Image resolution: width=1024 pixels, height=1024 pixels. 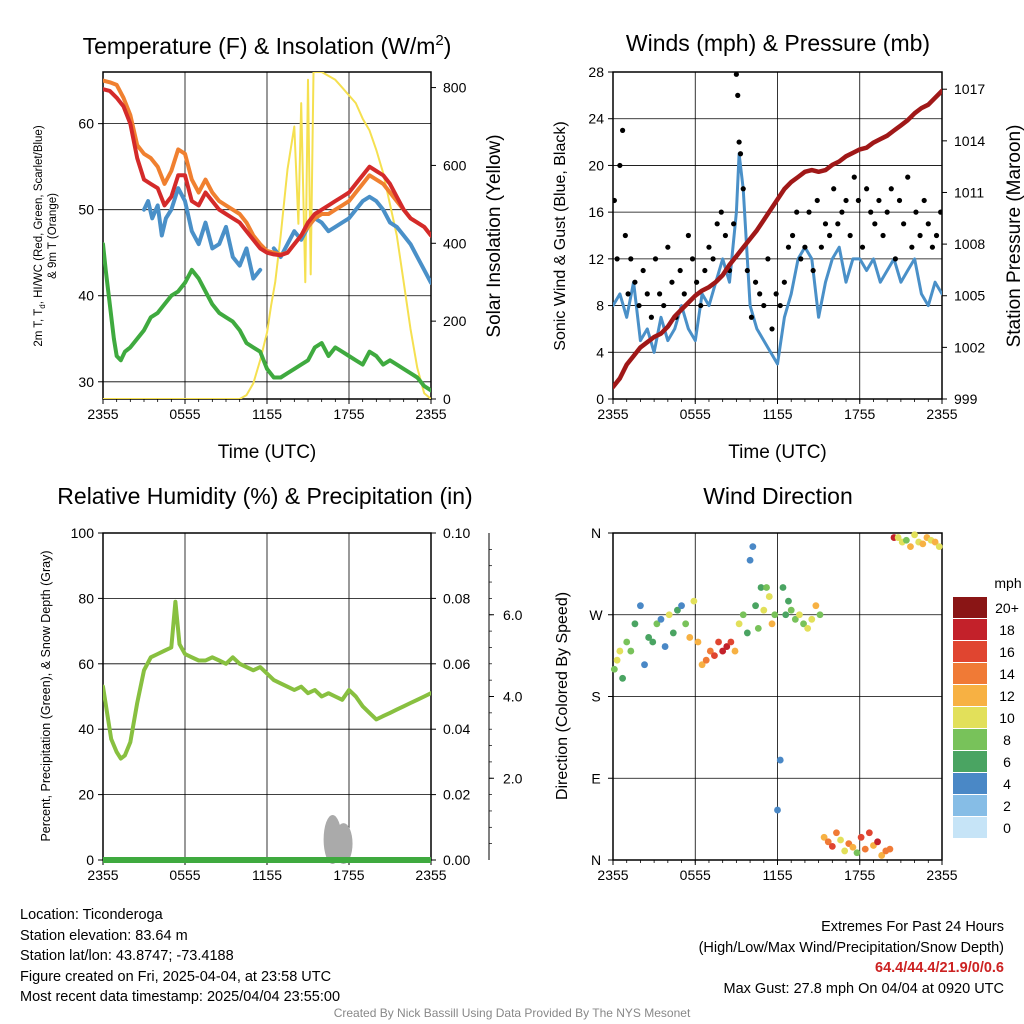 I want to click on y-tick-label: 0, so click(x=600, y=399).